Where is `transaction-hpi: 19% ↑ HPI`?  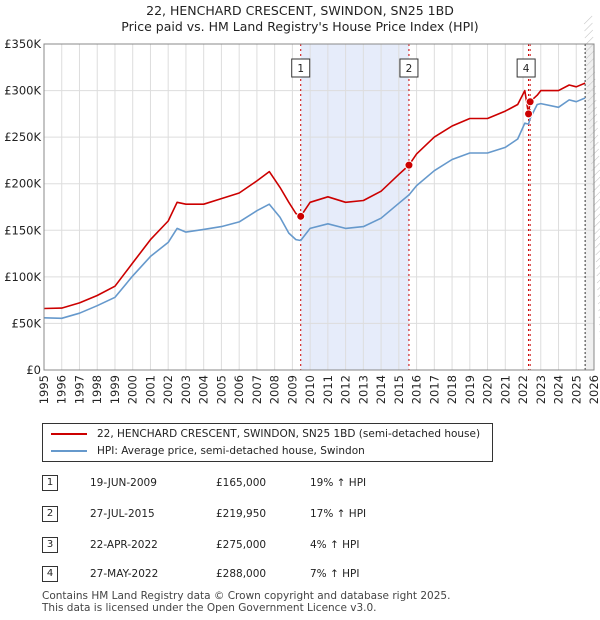 transaction-hpi: 19% ↑ HPI is located at coordinates (338, 483).